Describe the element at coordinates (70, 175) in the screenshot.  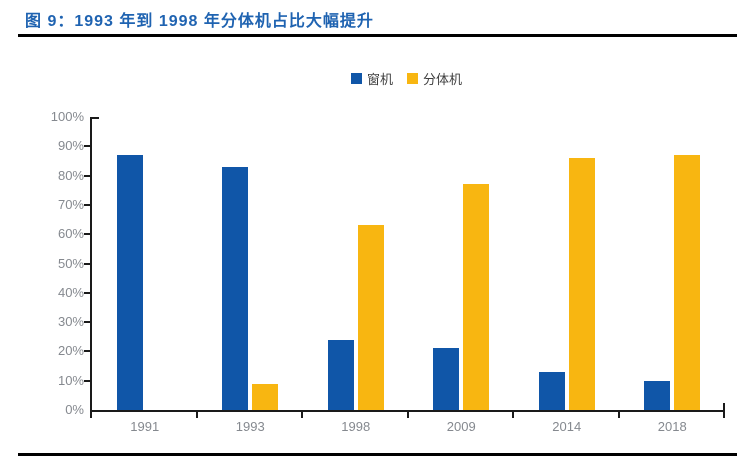
I see `y-axis-label: 80%` at that location.